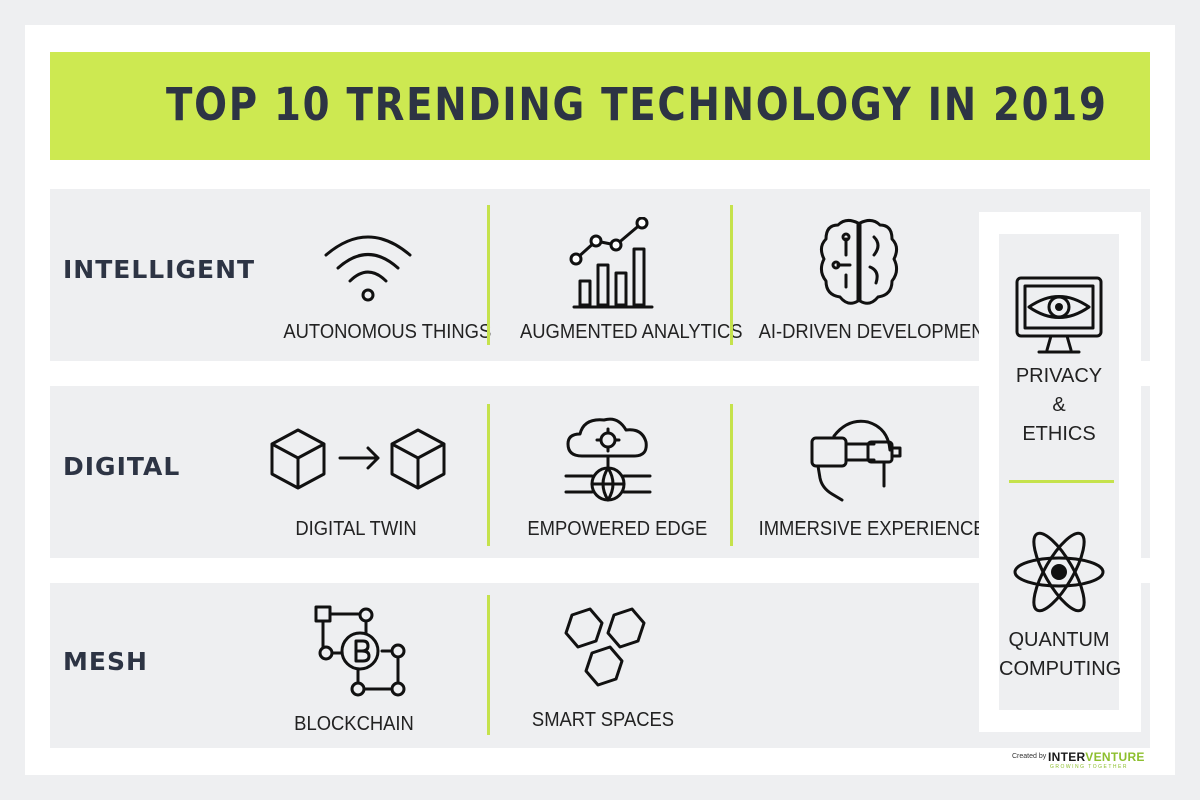  Describe the element at coordinates (354, 724) in the screenshot. I see `item-label-blockchain: BLOCKCHAIN` at that location.